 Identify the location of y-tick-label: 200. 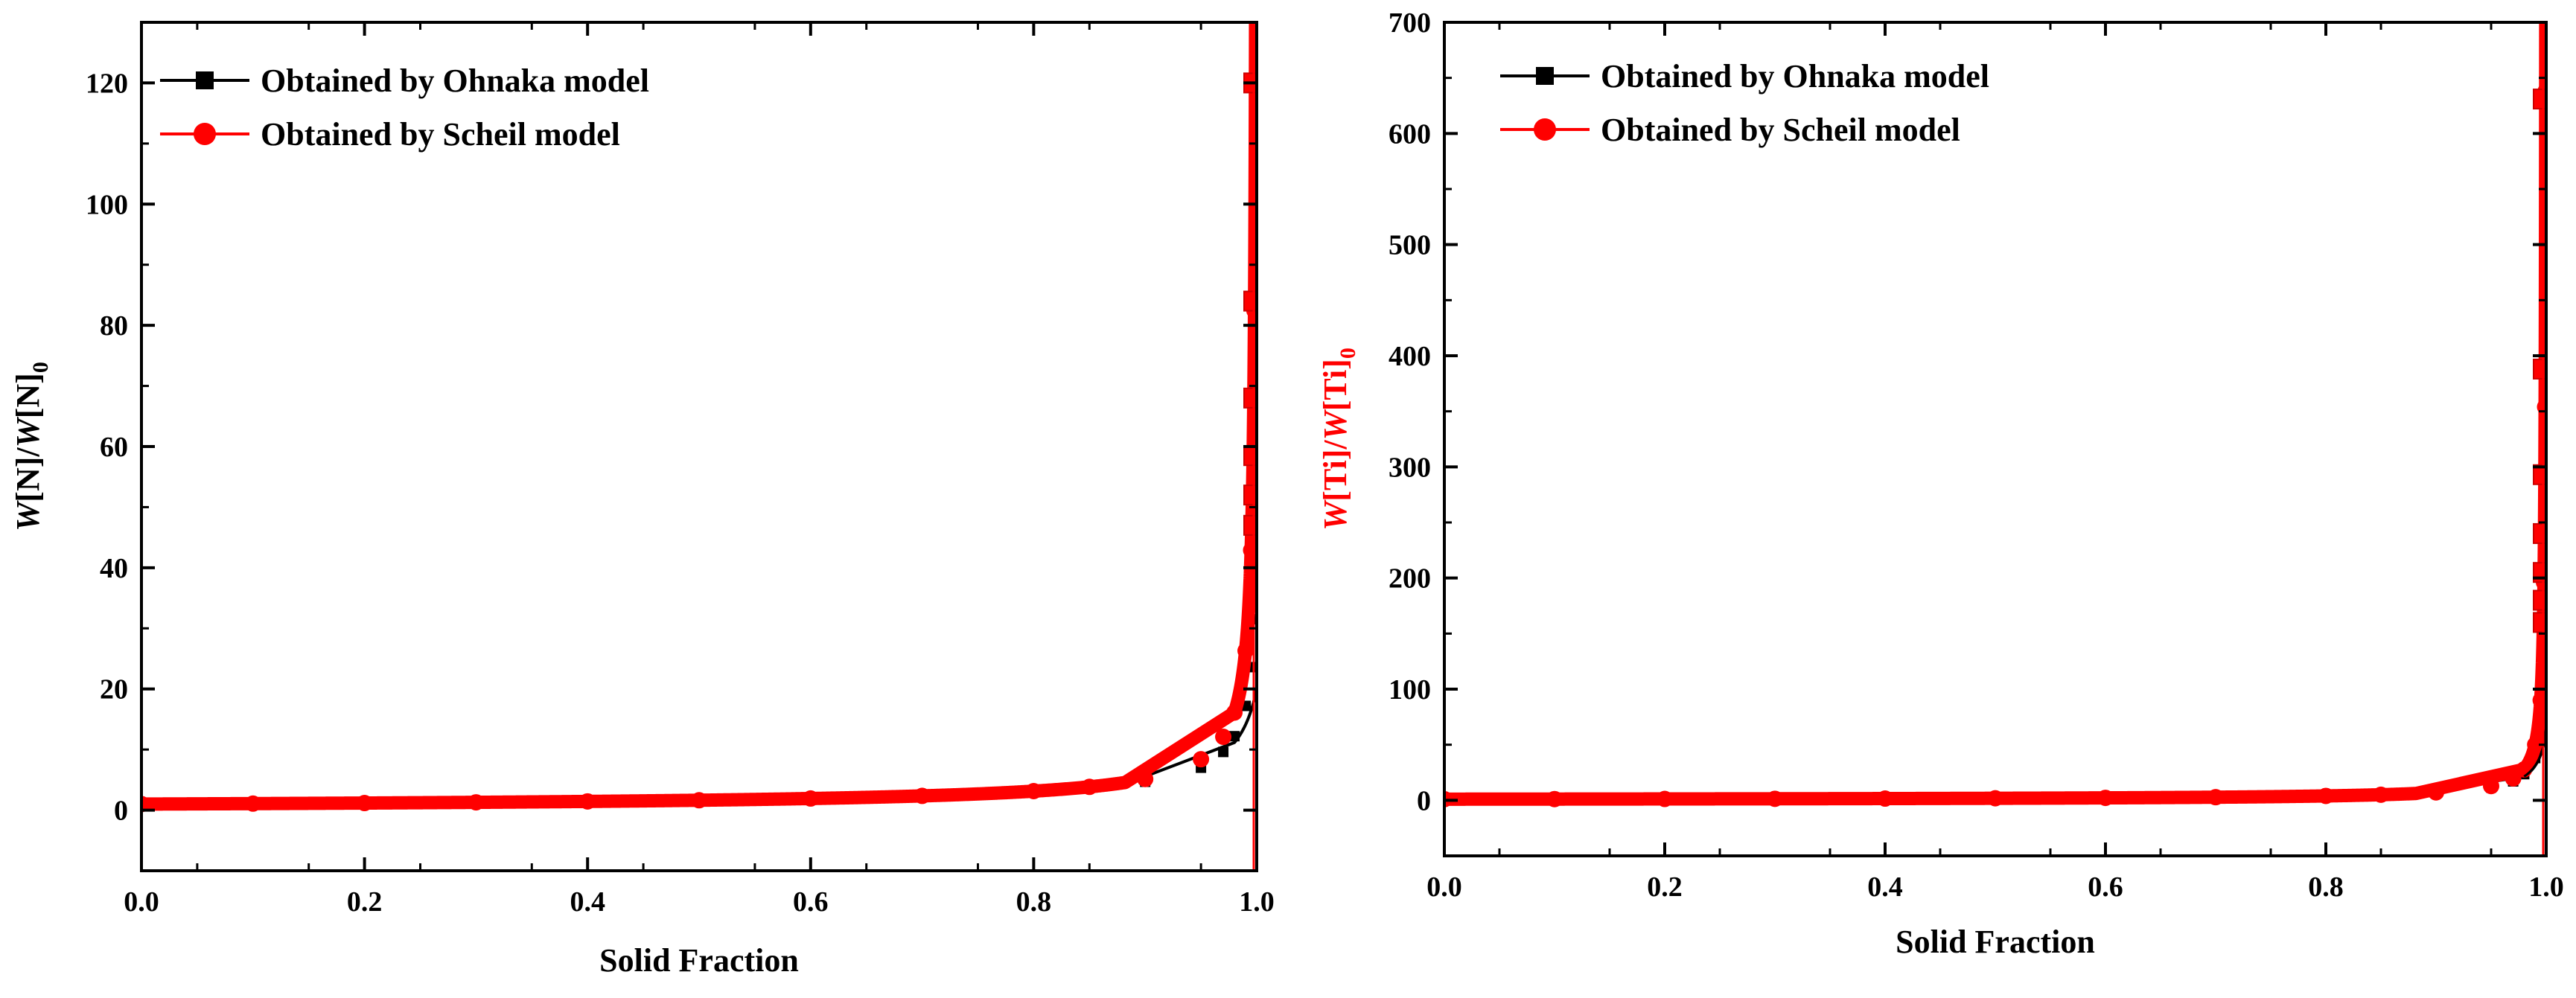
(1410, 579).